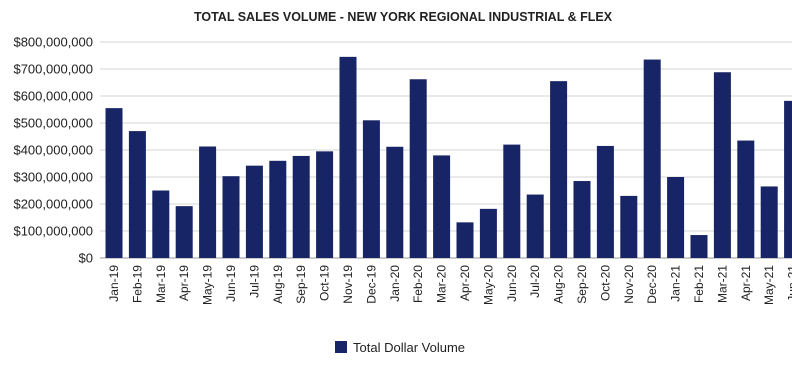 The image size is (792, 375). What do you see at coordinates (395, 283) in the screenshot?
I see `x-tick-label: Jan-20` at bounding box center [395, 283].